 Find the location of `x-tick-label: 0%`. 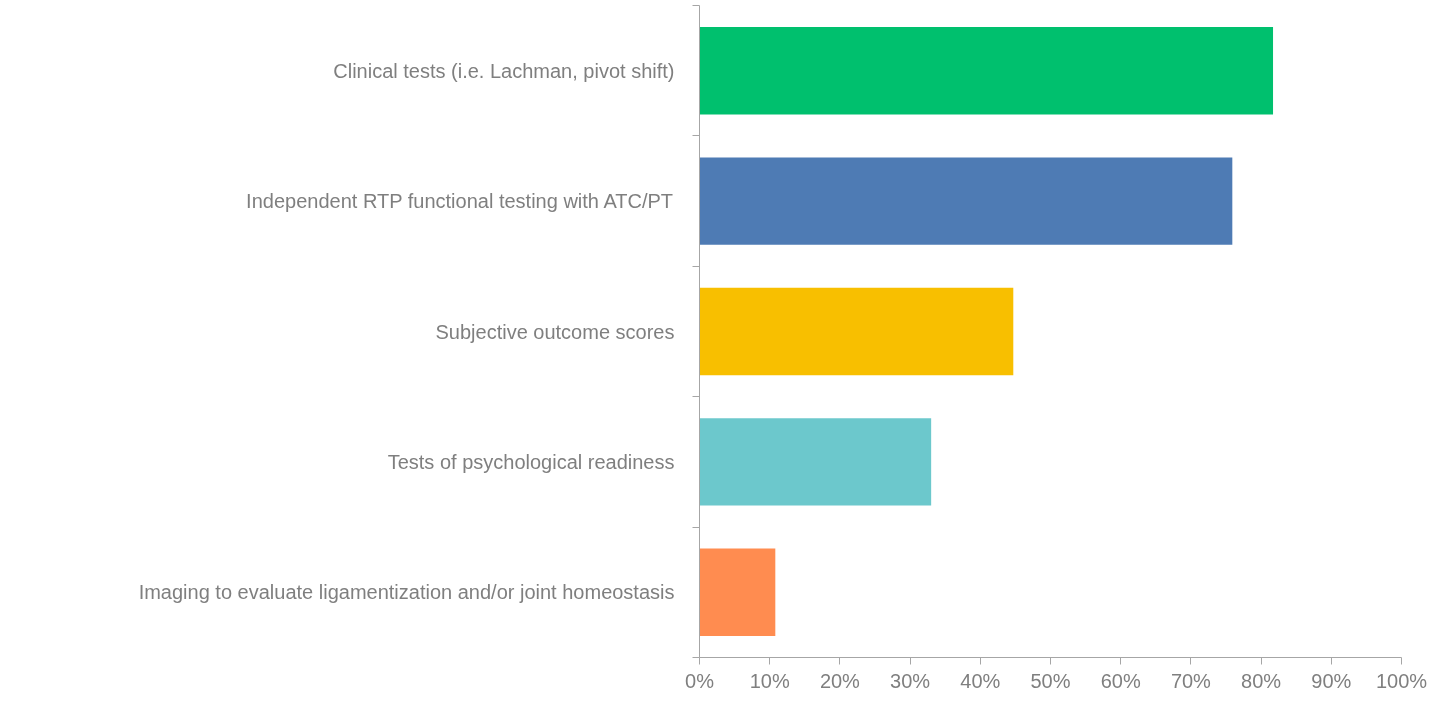

x-tick-label: 0% is located at coordinates (700, 680).